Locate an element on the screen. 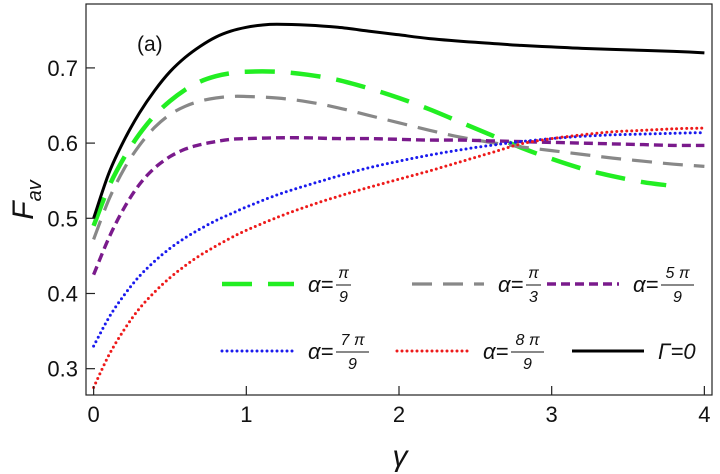 This screenshot has width=720, height=474. x-tick-label: 3 is located at coordinates (552, 414).